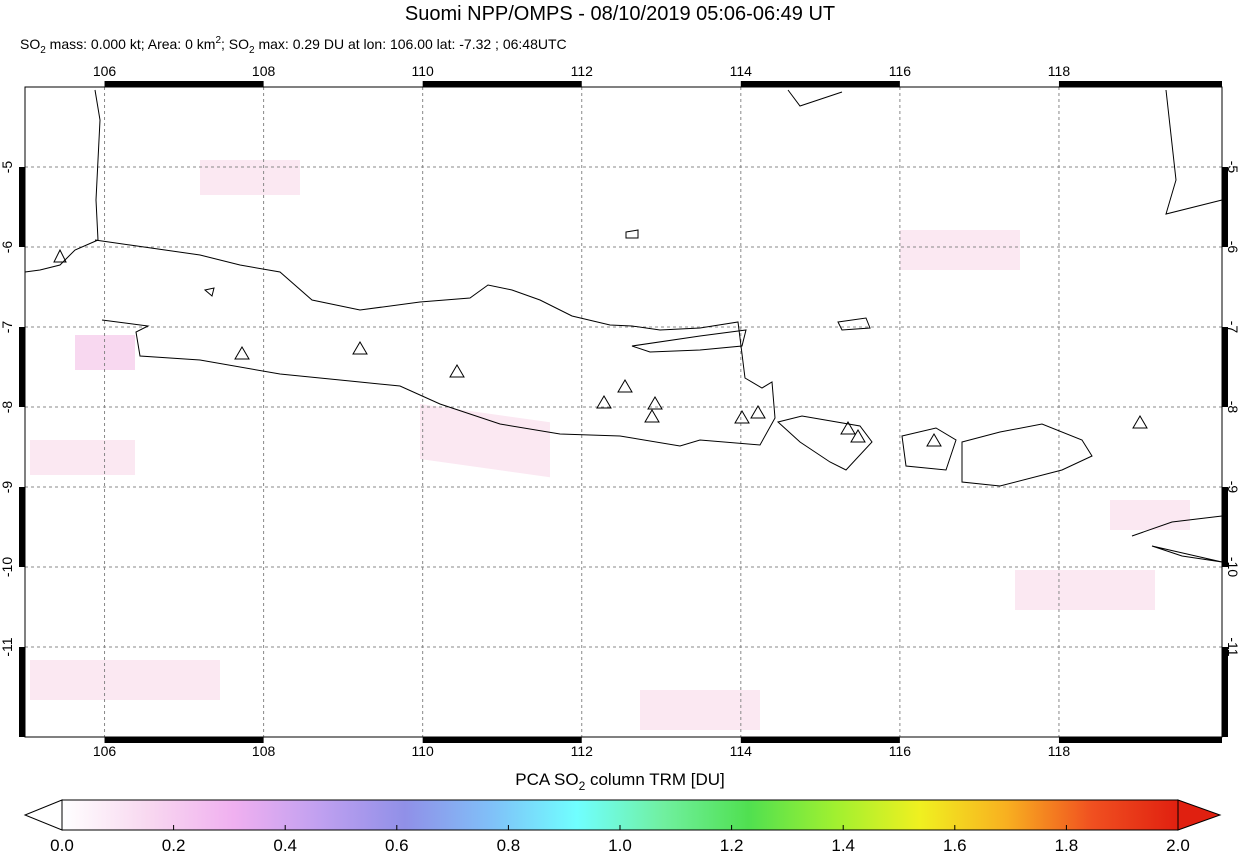  What do you see at coordinates (509, 845) in the screenshot?
I see `colorbar-tick-label: 0.8` at bounding box center [509, 845].